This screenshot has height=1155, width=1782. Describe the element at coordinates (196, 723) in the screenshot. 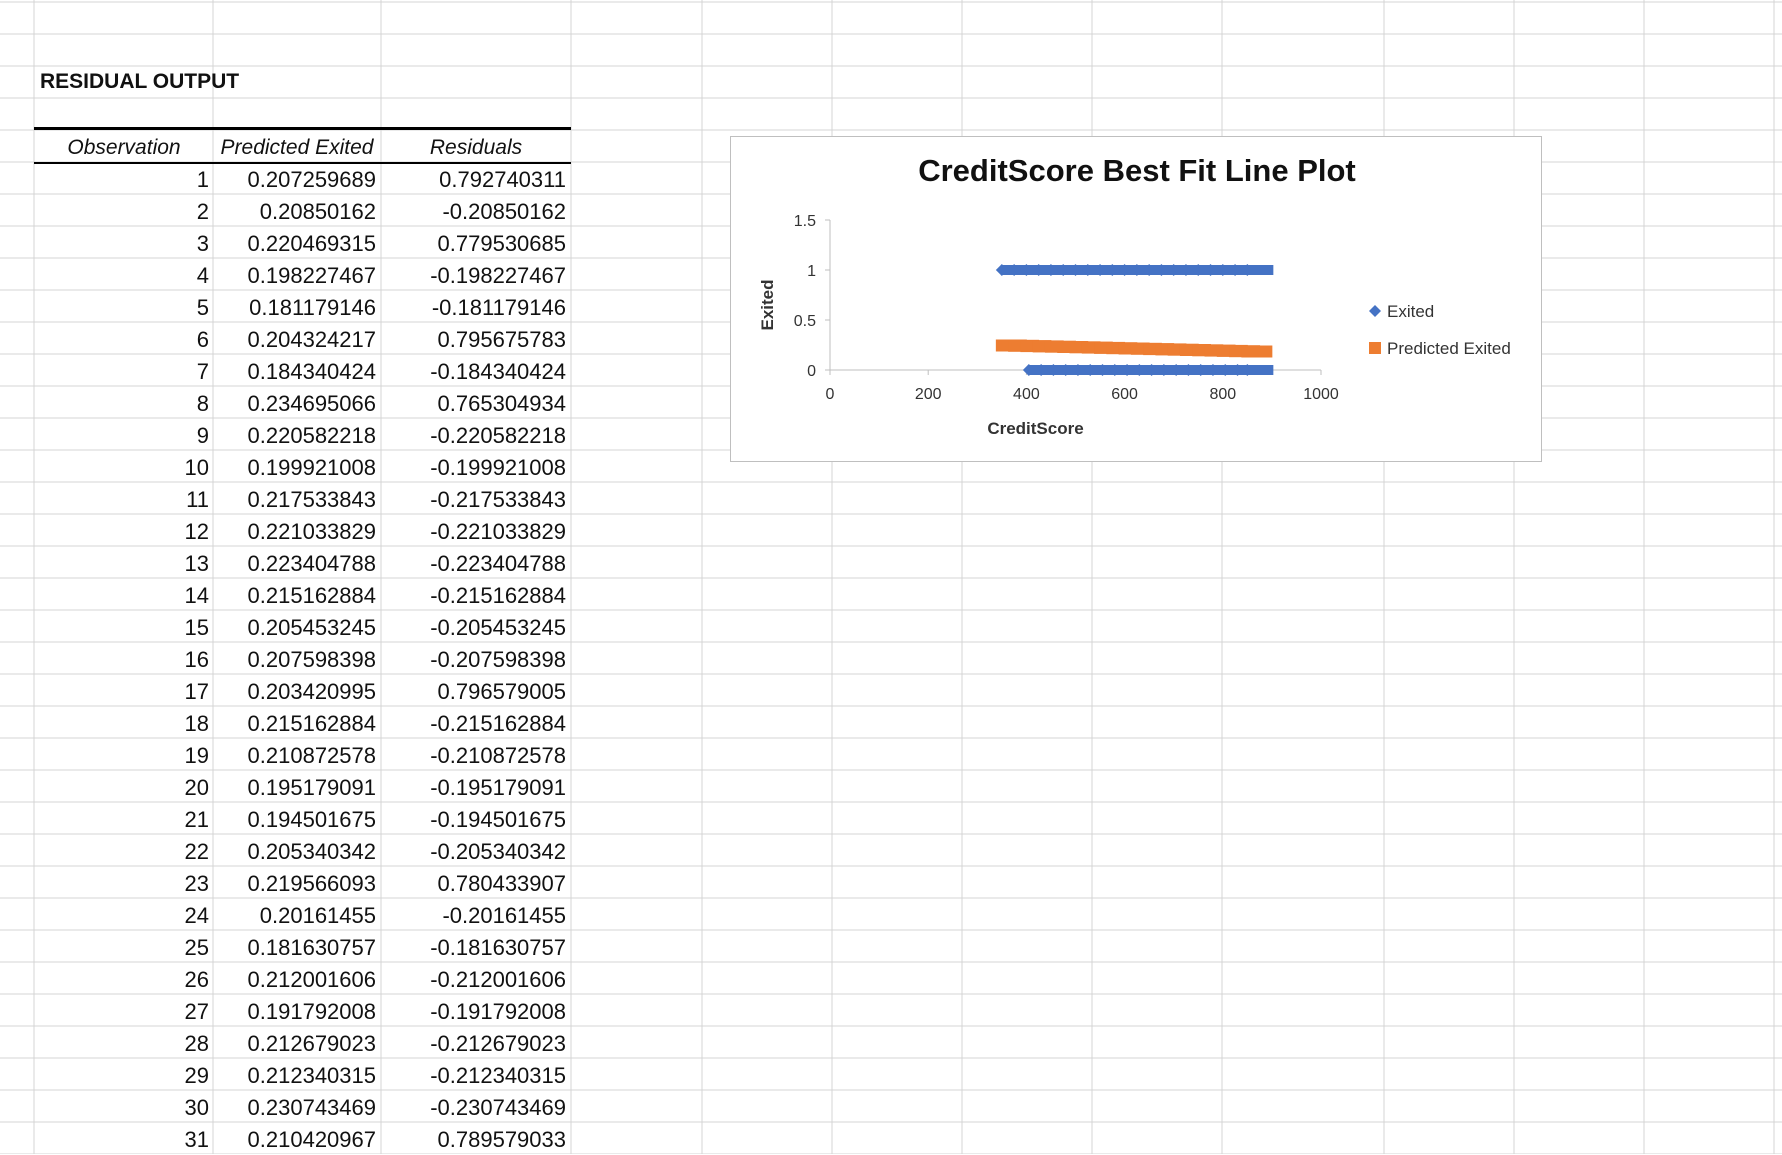

I see `observation-cell: 18` at that location.